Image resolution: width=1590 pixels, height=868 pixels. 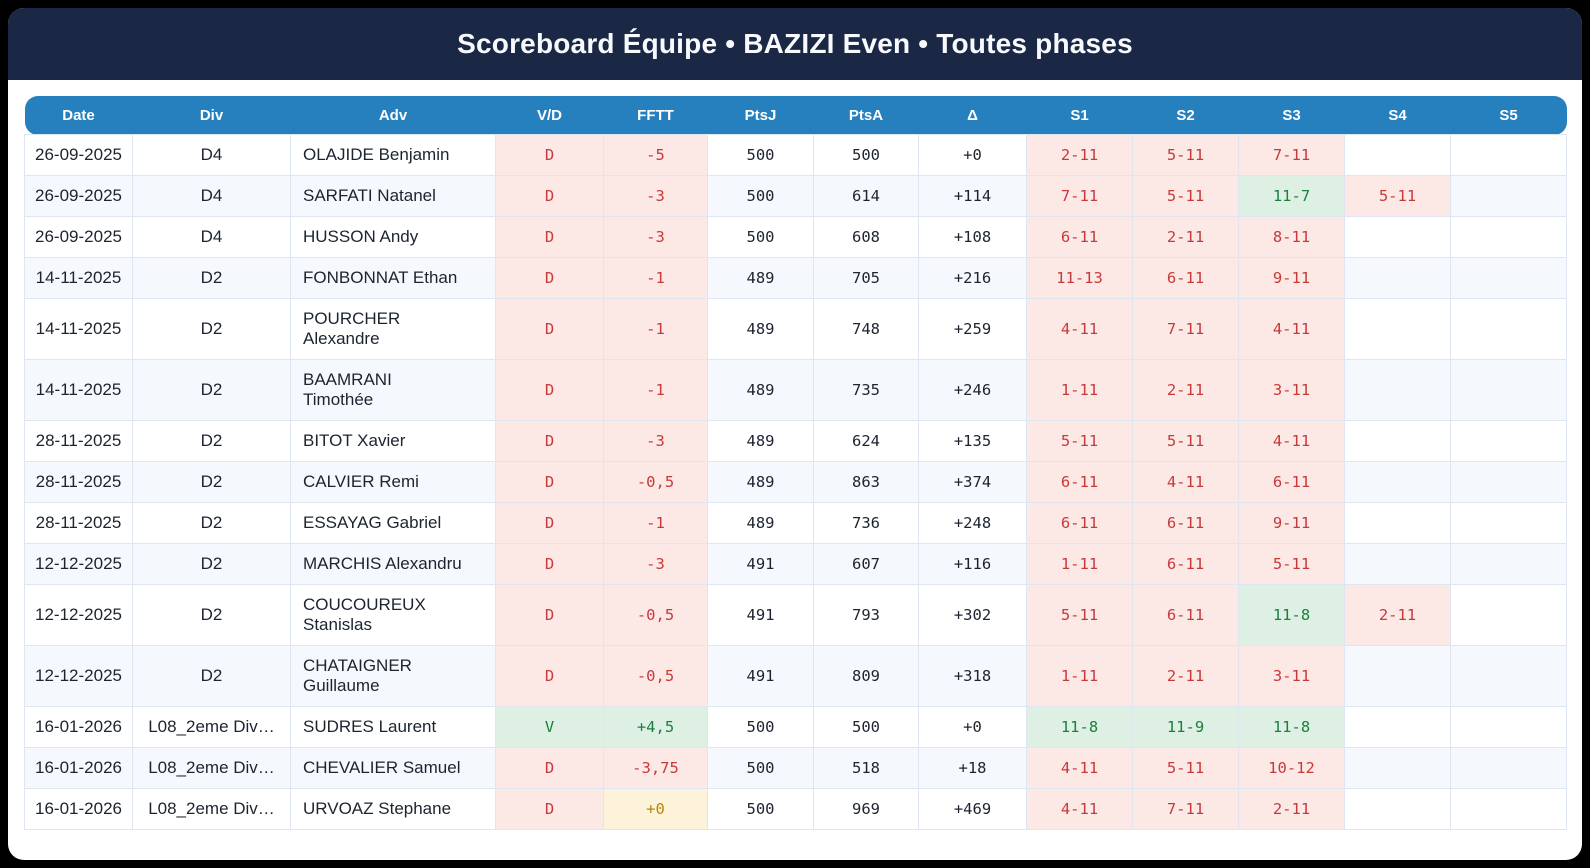 What do you see at coordinates (972, 523) in the screenshot?
I see `cell-delta: +248` at bounding box center [972, 523].